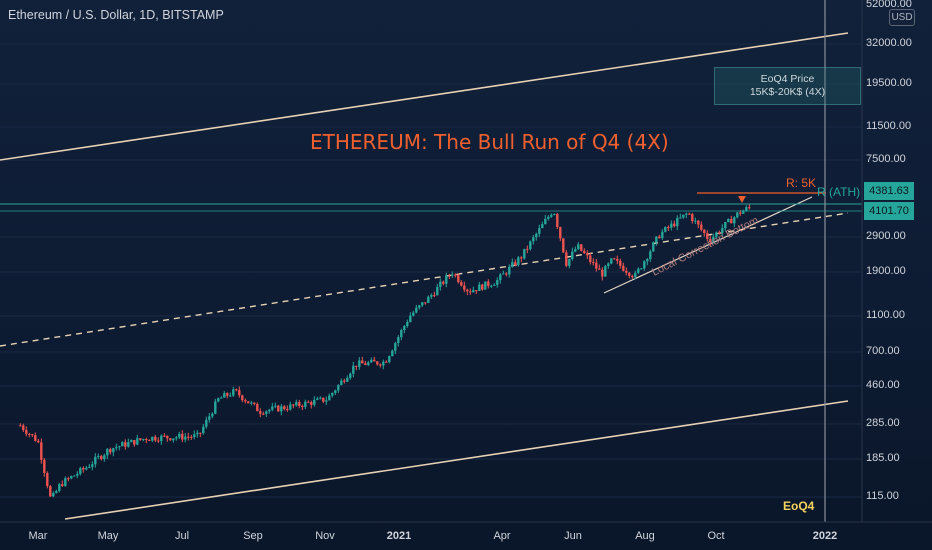  I want to click on x-tick-label: Nov, so click(325, 536).